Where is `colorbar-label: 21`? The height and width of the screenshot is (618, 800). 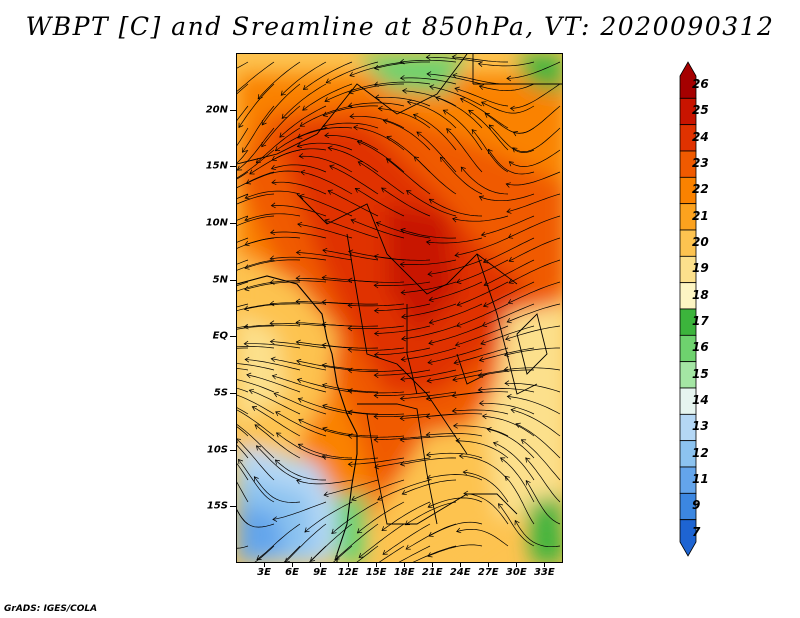
colorbar-label: 21 is located at coordinates (700, 215).